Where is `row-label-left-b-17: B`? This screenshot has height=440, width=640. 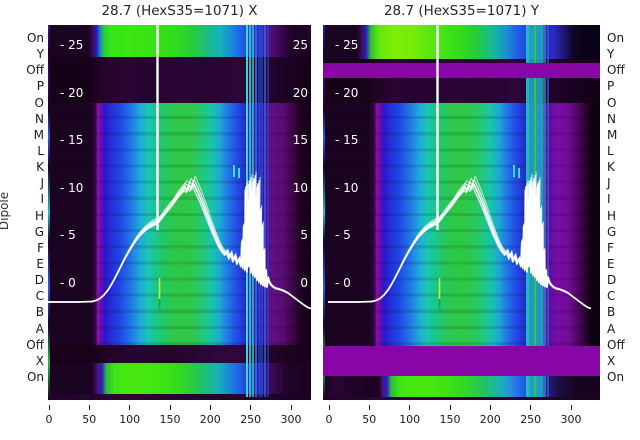 row-label-left-b-17: B is located at coordinates (39, 312).